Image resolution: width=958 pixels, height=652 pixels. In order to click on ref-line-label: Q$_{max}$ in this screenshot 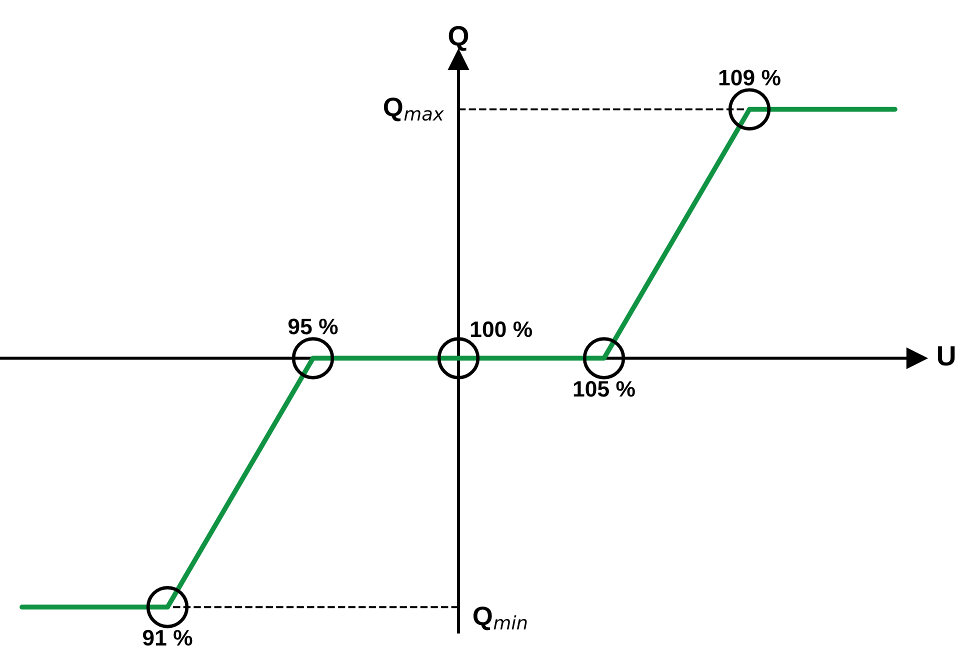, I will do `click(414, 110)`.